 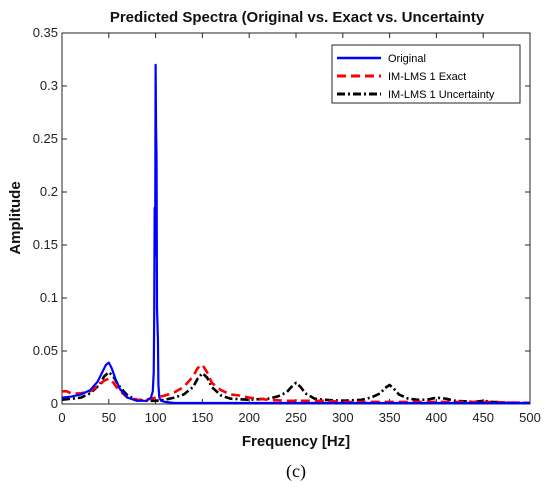 I want to click on x-tick-label: 400, so click(x=437, y=417).